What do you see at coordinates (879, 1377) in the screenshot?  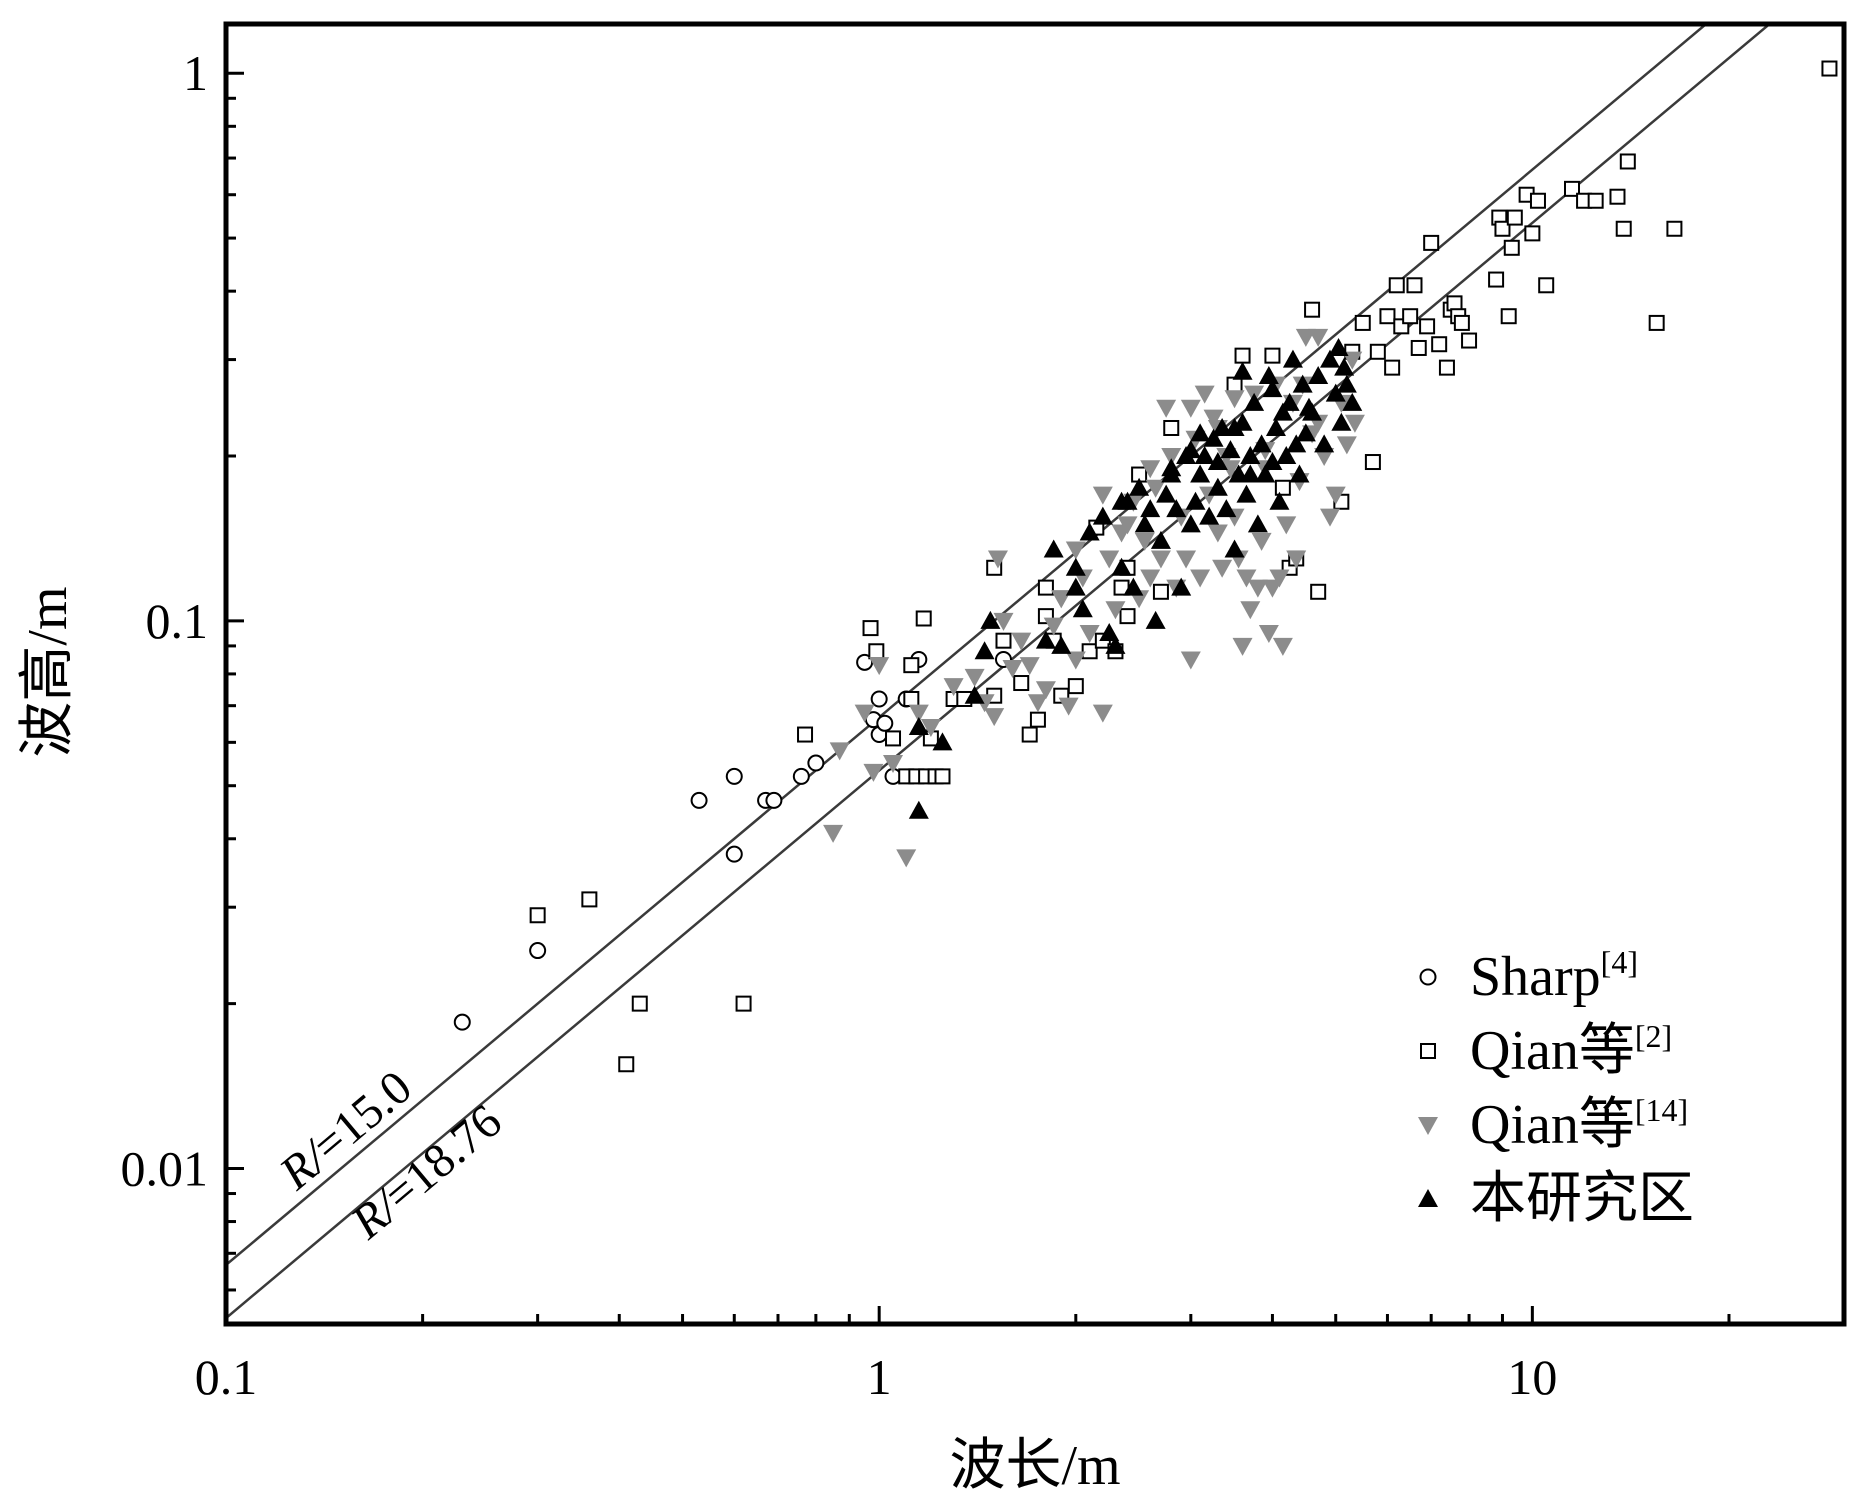 I see `x-tick-label: 1` at bounding box center [879, 1377].